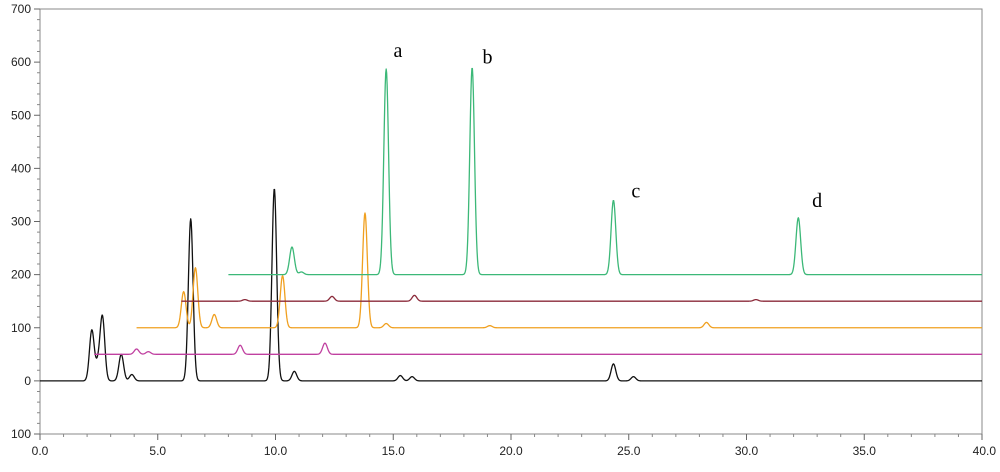  What do you see at coordinates (40, 451) in the screenshot?
I see `x-tick-label: 0.0` at bounding box center [40, 451].